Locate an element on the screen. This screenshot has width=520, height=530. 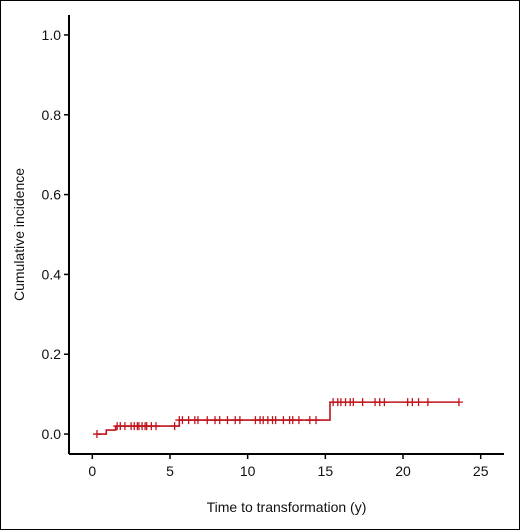
y-tick-label: 0.2 is located at coordinates (52, 354).